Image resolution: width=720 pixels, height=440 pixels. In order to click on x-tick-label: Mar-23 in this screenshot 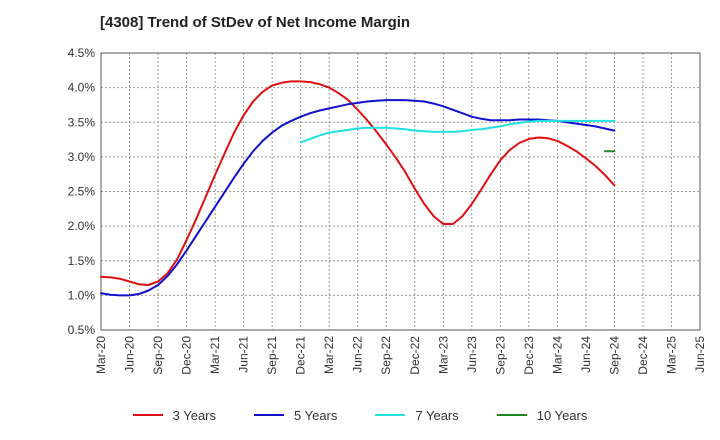, I will do `click(443, 355)`.